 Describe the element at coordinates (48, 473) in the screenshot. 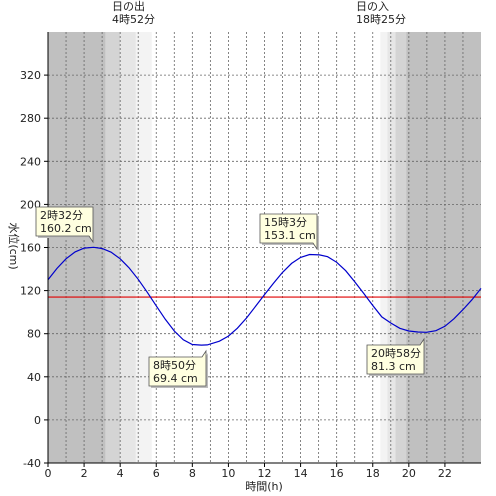

I see `x-tick-label: 0` at that location.